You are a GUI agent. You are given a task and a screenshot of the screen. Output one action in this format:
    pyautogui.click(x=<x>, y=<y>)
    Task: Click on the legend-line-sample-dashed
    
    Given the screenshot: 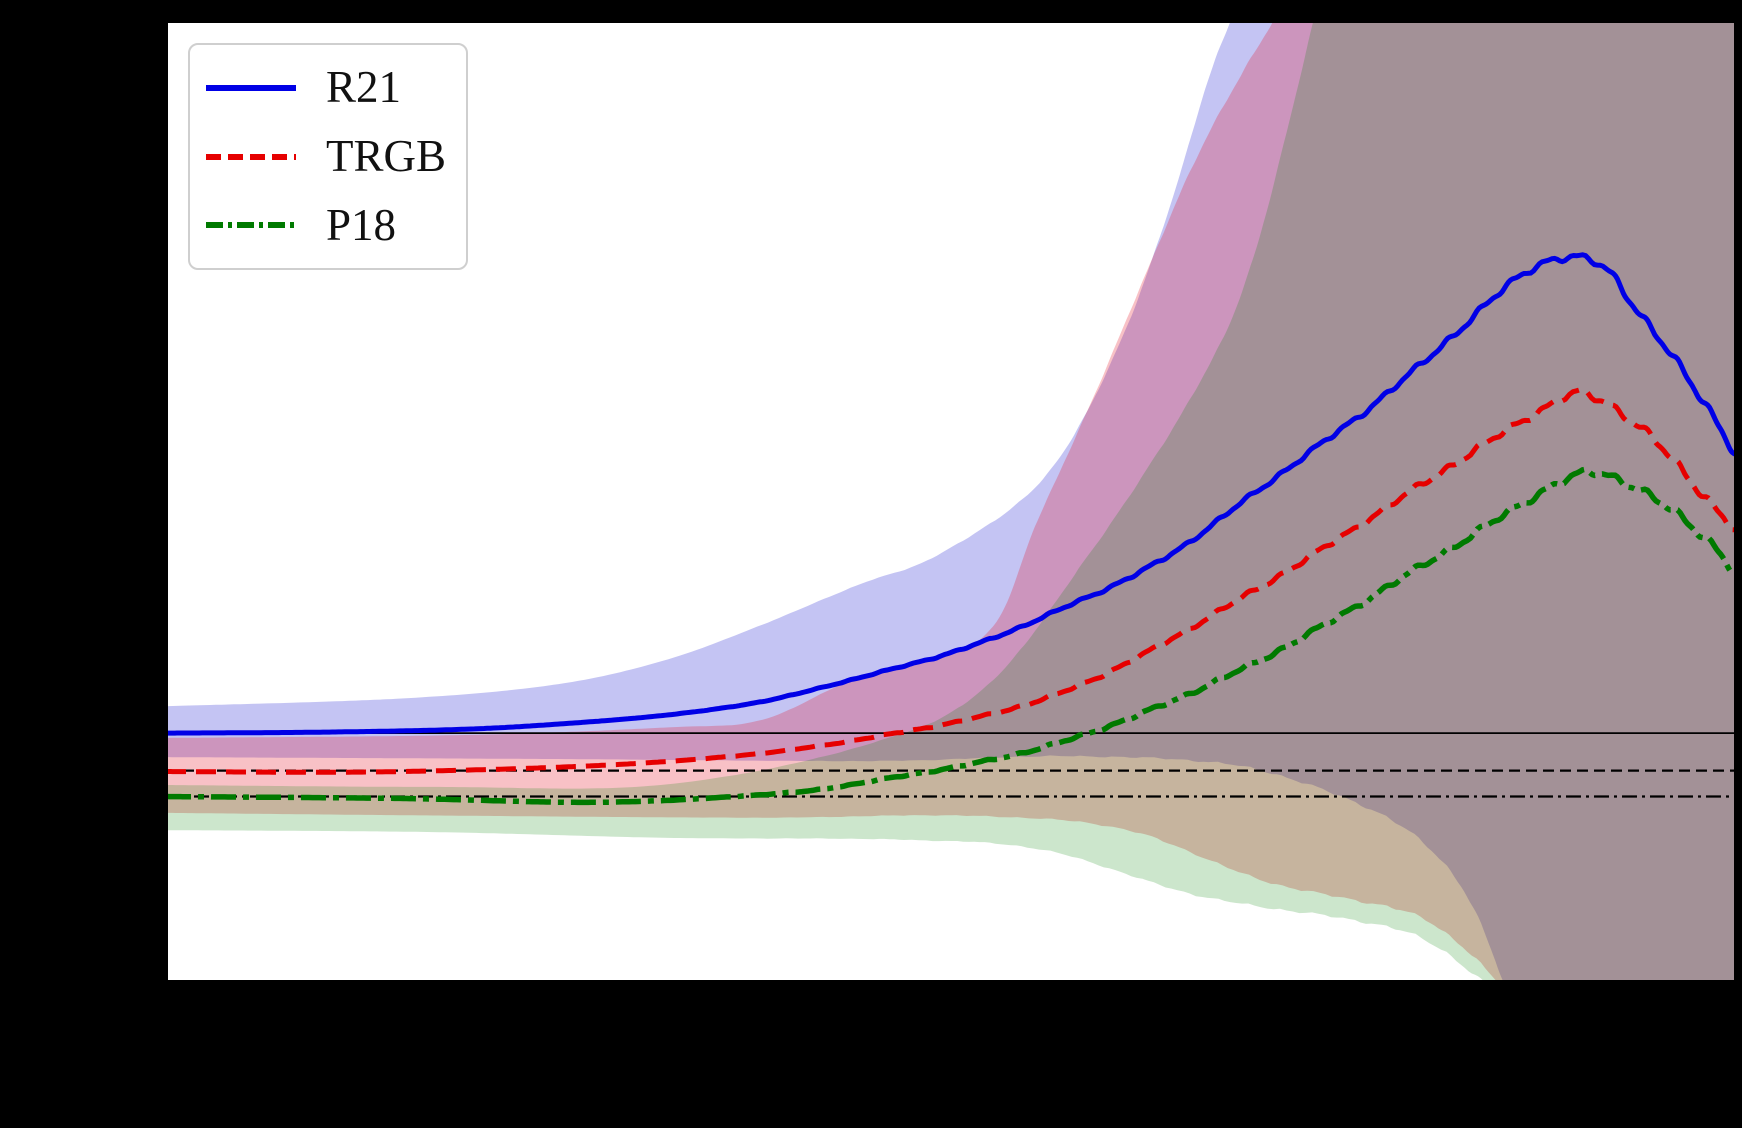 What is the action you would take?
    pyautogui.click(x=251, y=156)
    